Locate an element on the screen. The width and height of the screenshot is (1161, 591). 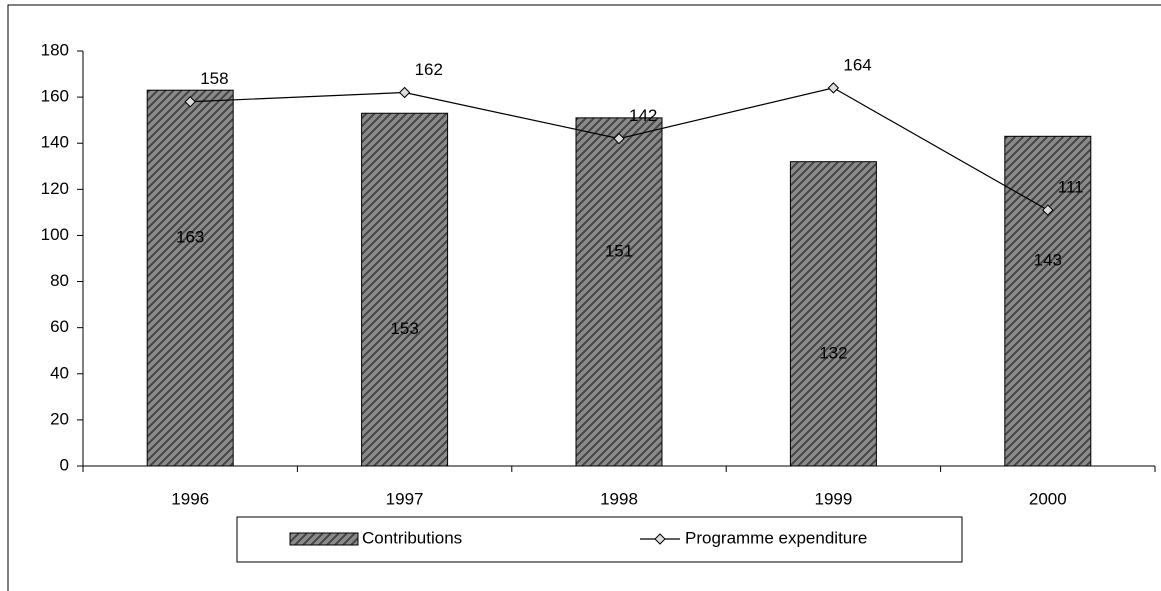
x-tick-label: 1996 is located at coordinates (190, 498).